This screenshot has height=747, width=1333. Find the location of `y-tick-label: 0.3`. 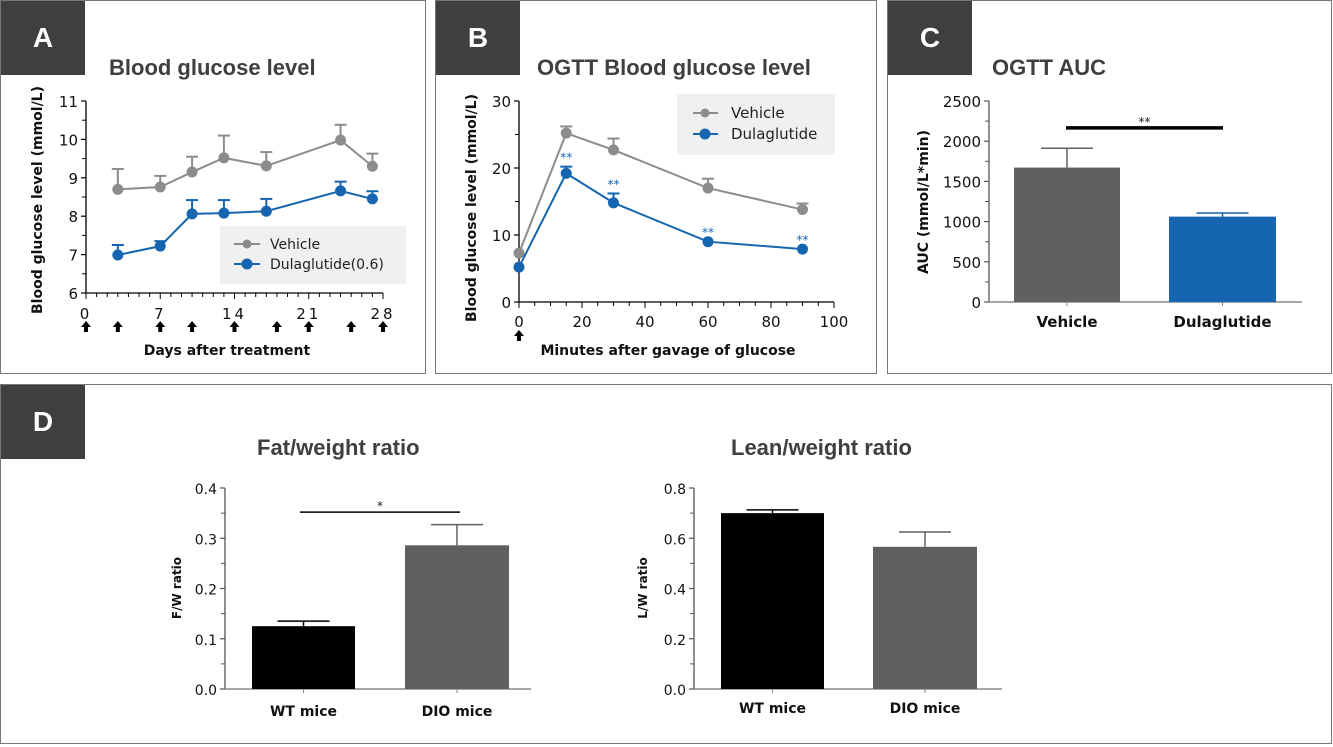

y-tick-label: 0.3 is located at coordinates (206, 540).